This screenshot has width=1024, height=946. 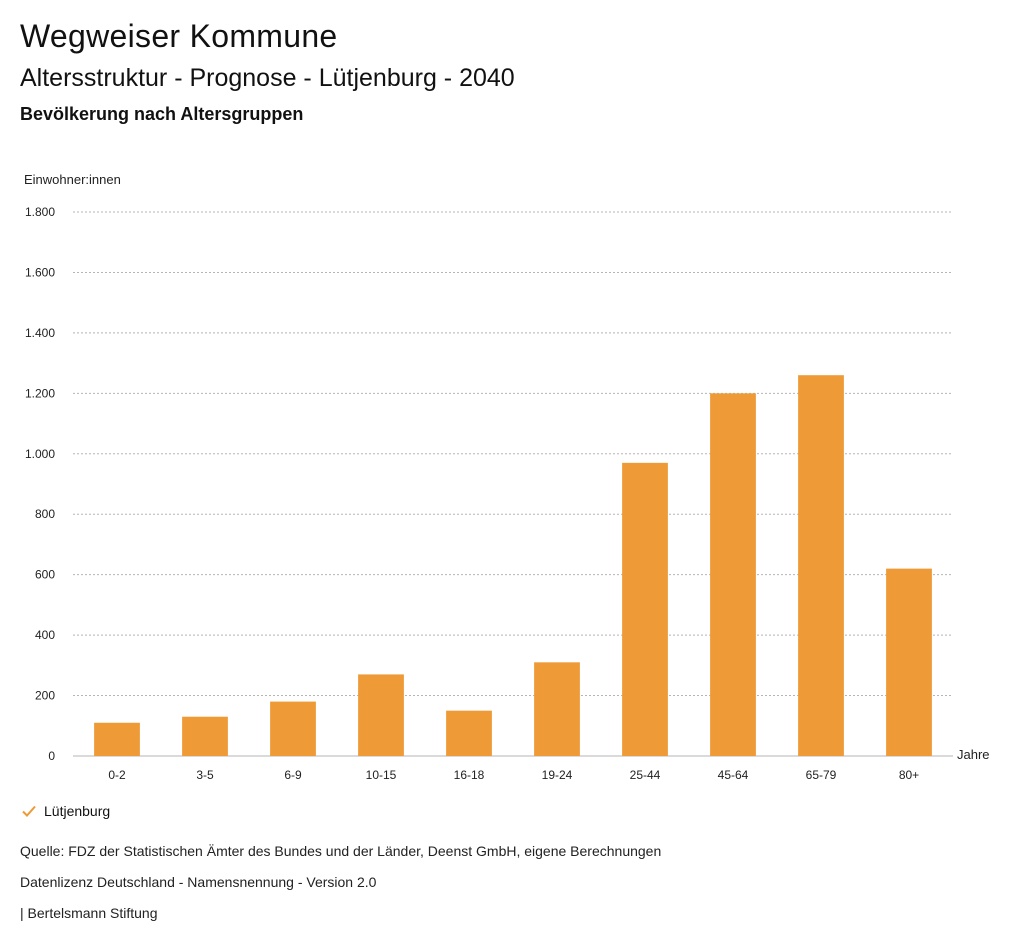 What do you see at coordinates (293, 775) in the screenshot?
I see `x-tick-label: 6-9` at bounding box center [293, 775].